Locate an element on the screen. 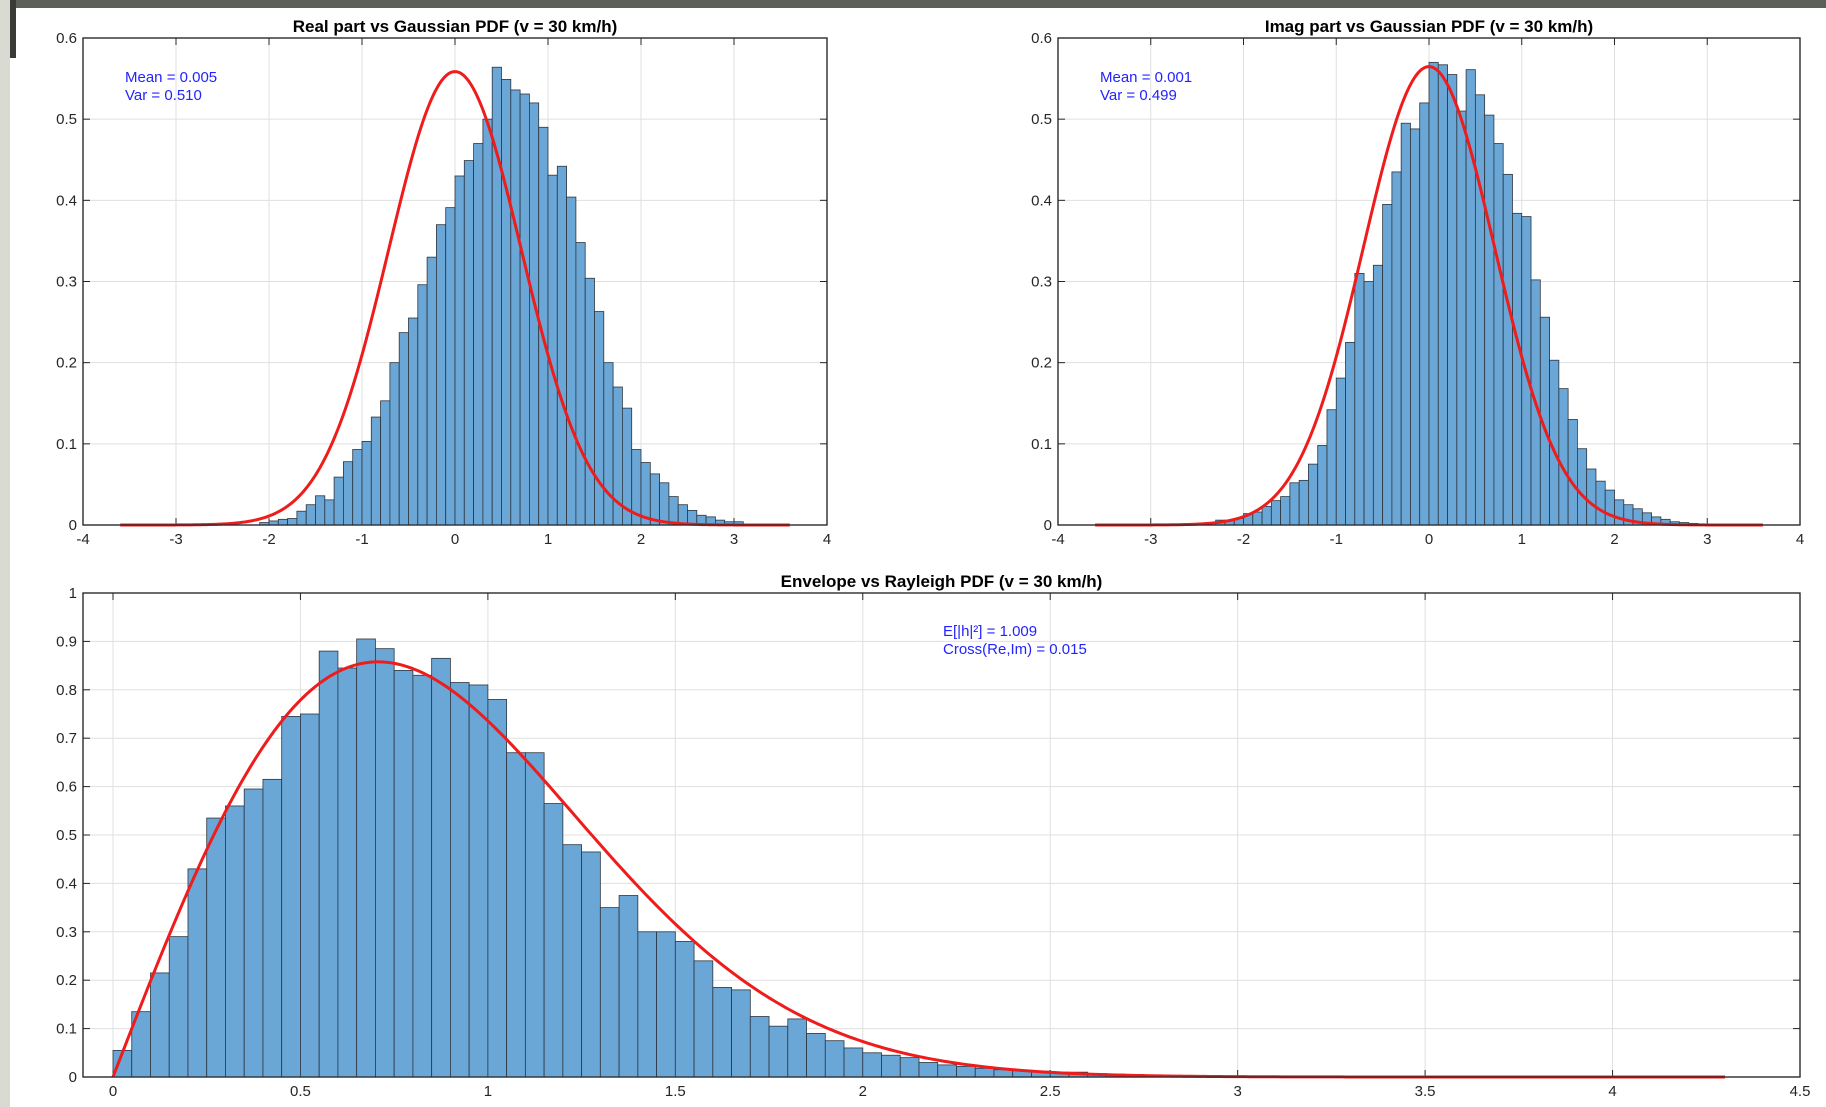  x-tick-label: -4 is located at coordinates (1057, 539).